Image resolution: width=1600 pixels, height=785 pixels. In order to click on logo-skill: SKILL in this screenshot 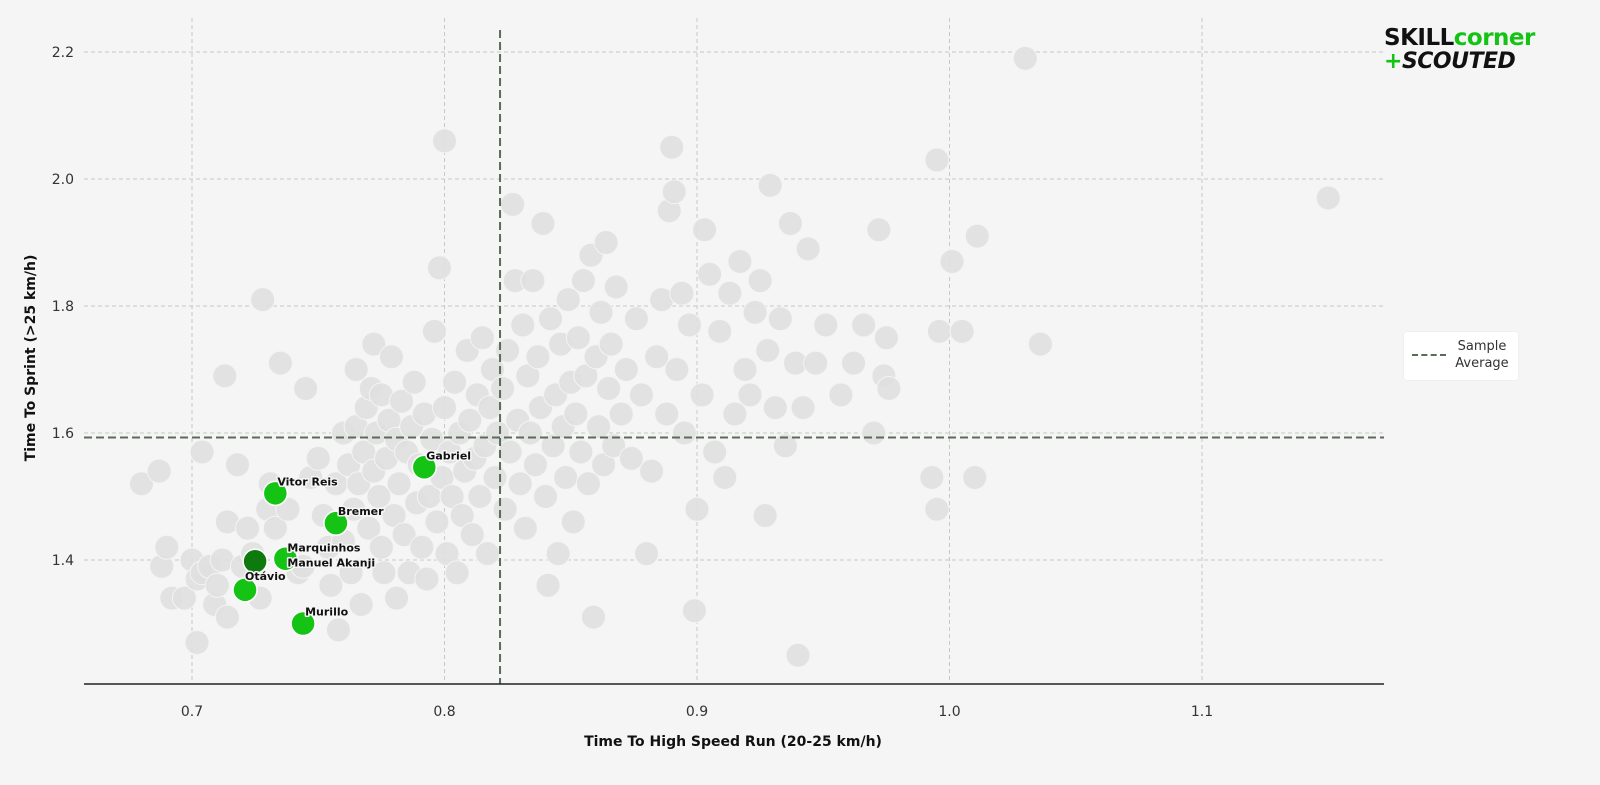, I will do `click(1419, 38)`.